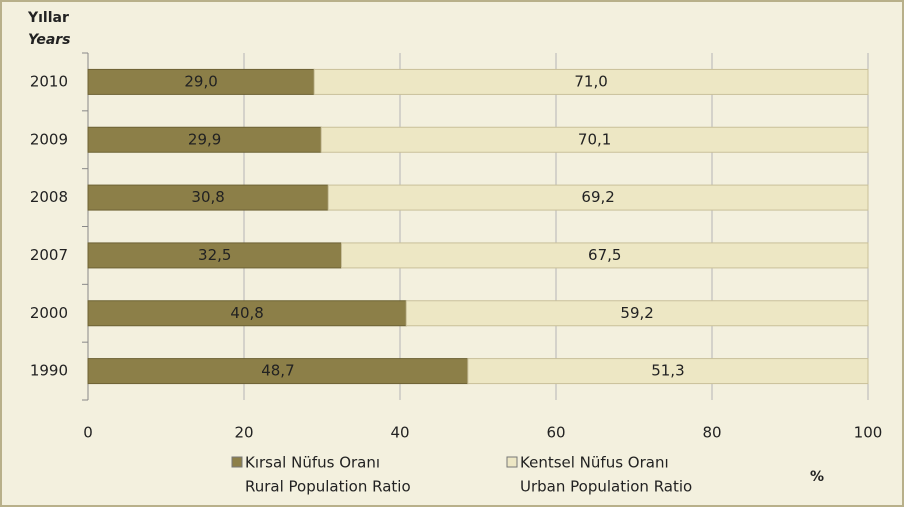 Image resolution: width=904 pixels, height=507 pixels. Describe the element at coordinates (49, 81) in the screenshot. I see `y-tick-label: 2010` at that location.